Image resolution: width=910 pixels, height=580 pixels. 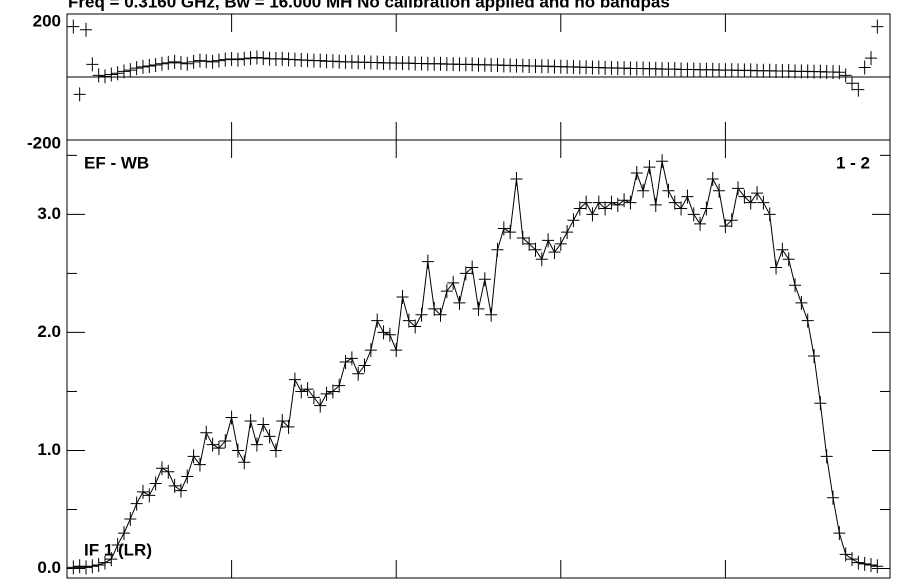 I want to click on y-tick-label: -200, so click(x=44, y=142).